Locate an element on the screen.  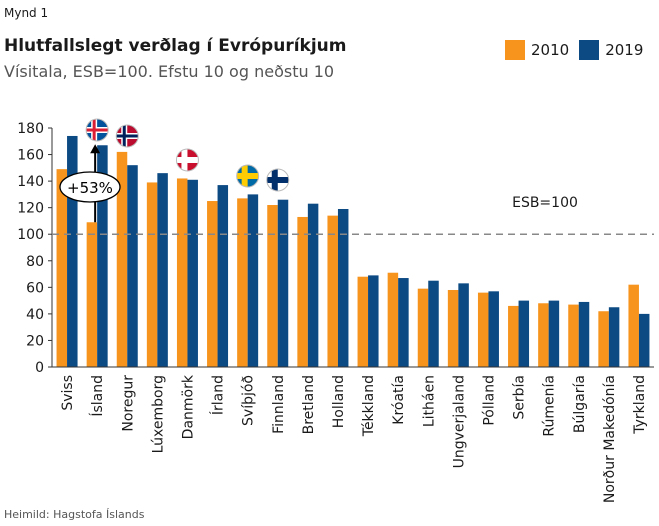
category-label: Ungverjaland is located at coordinates (459, 421).